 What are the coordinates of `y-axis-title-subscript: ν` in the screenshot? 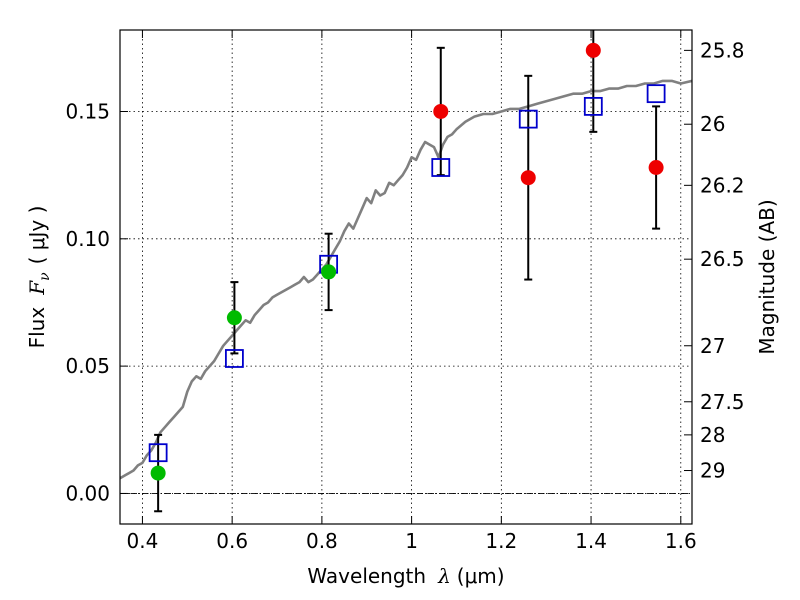 It's located at (45, 276).